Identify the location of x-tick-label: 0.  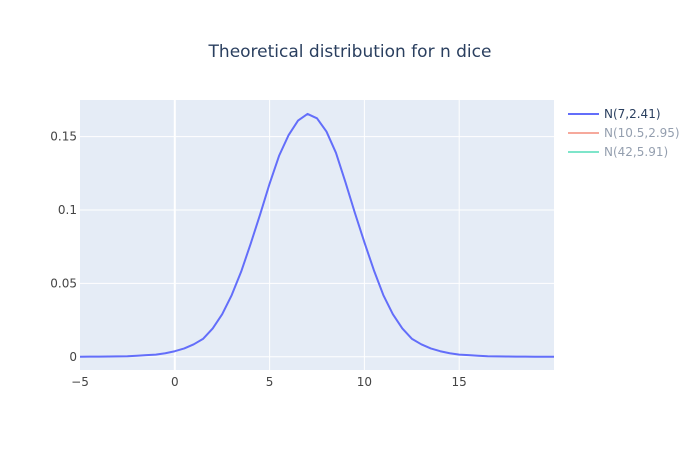
(175, 382).